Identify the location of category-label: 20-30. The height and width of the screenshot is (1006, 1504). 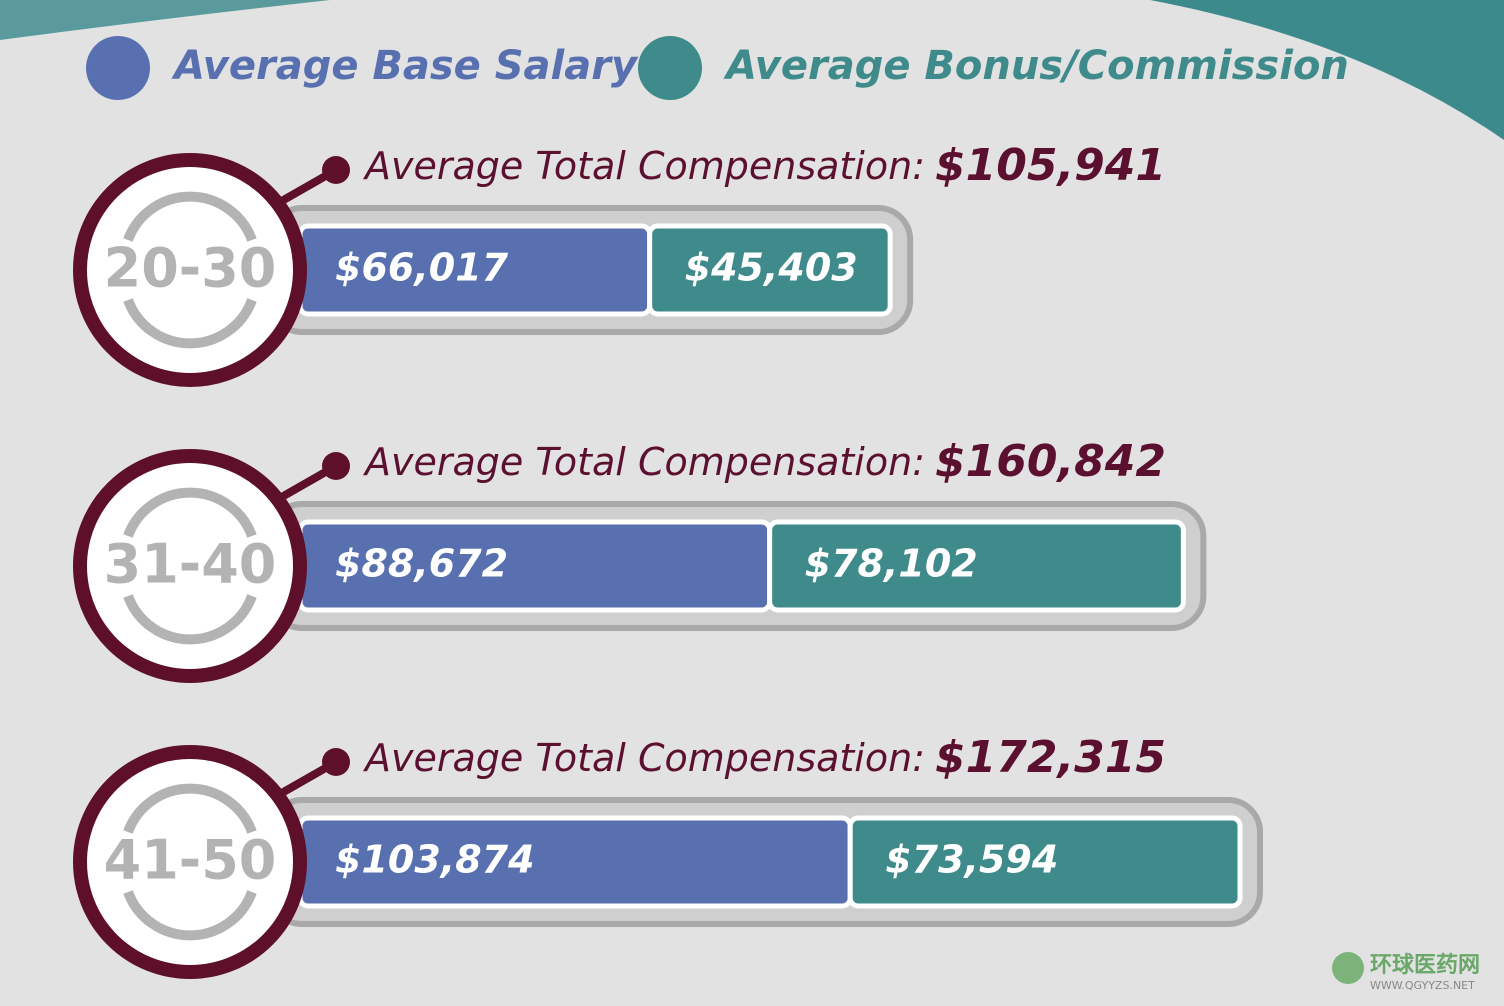
(190, 268).